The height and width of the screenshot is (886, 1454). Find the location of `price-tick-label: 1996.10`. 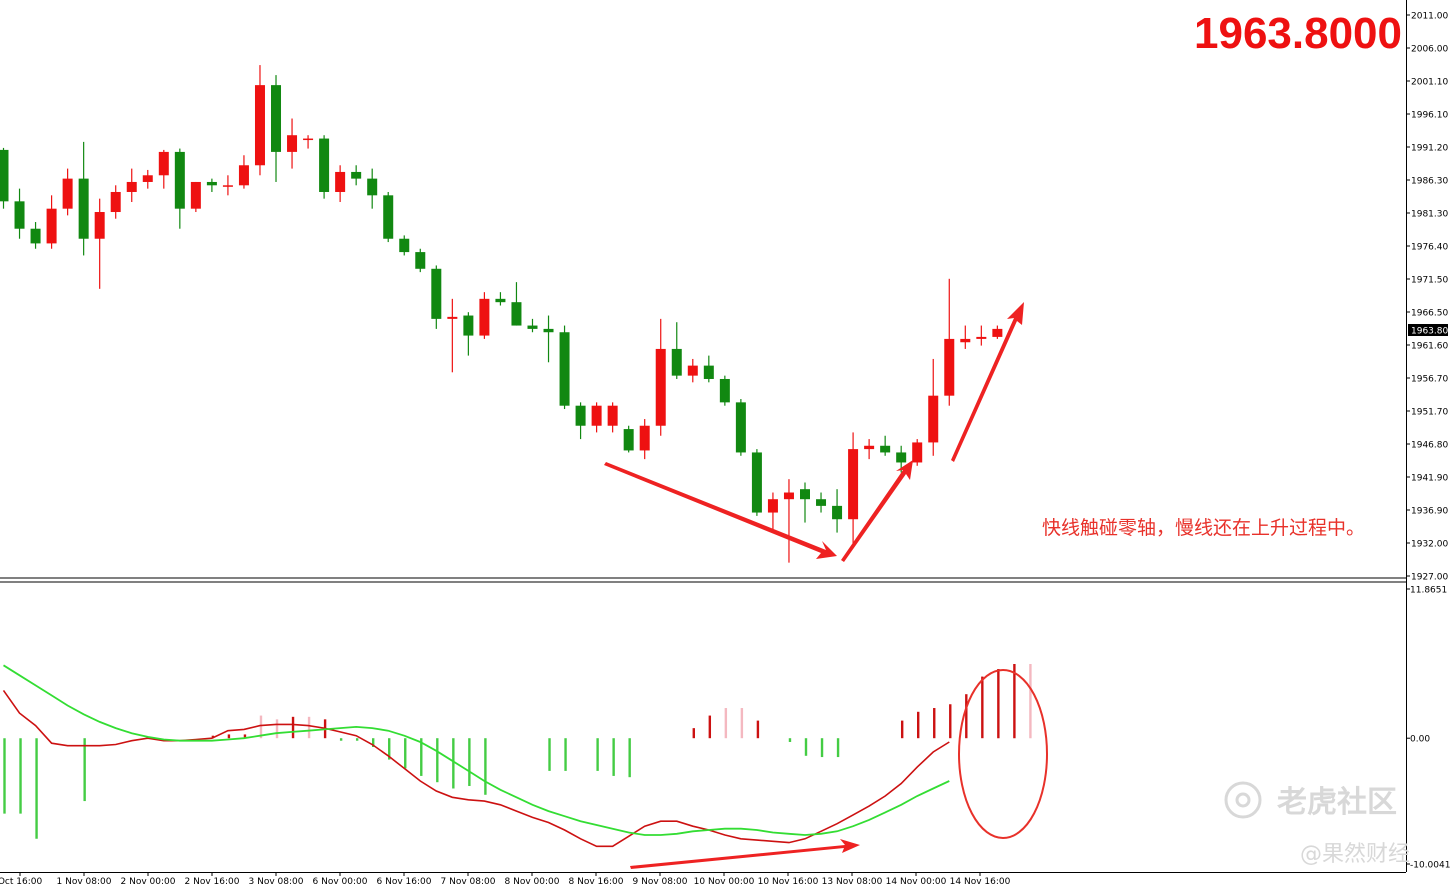

price-tick-label: 1996.10 is located at coordinates (1429, 116).